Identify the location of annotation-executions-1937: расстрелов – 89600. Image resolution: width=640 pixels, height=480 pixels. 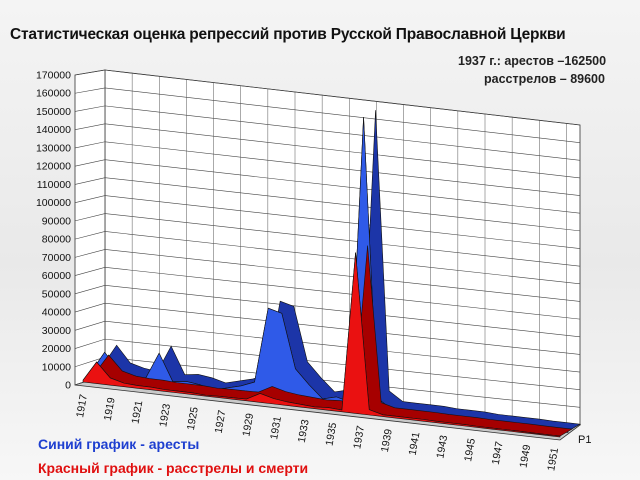
(544, 79).